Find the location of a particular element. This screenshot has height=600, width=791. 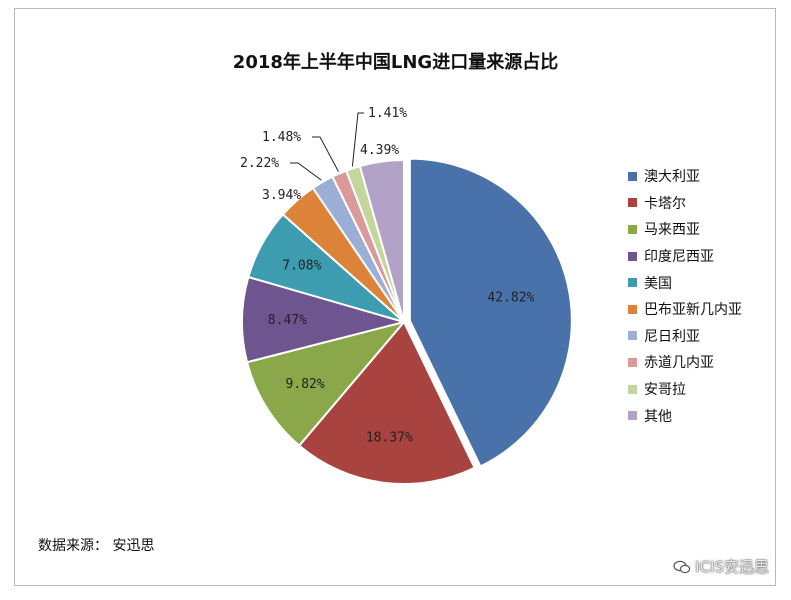

legend-item: 印度尼西亚 is located at coordinates (685, 256).